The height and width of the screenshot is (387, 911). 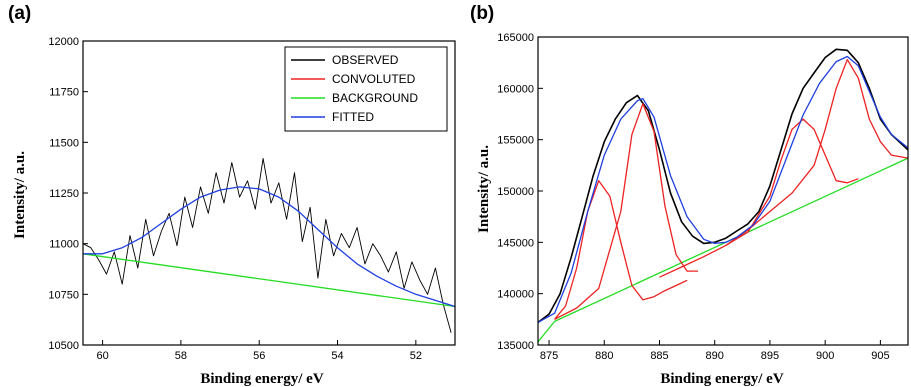 I want to click on x-tick-label: 890, so click(x=715, y=356).